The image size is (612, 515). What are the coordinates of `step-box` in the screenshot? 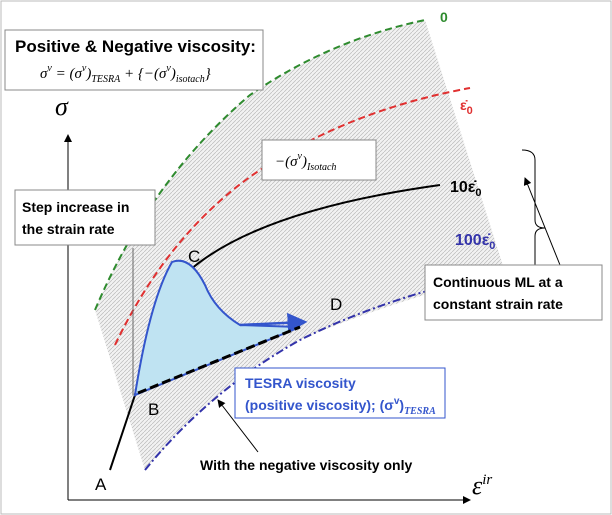 It's located at (85, 217).